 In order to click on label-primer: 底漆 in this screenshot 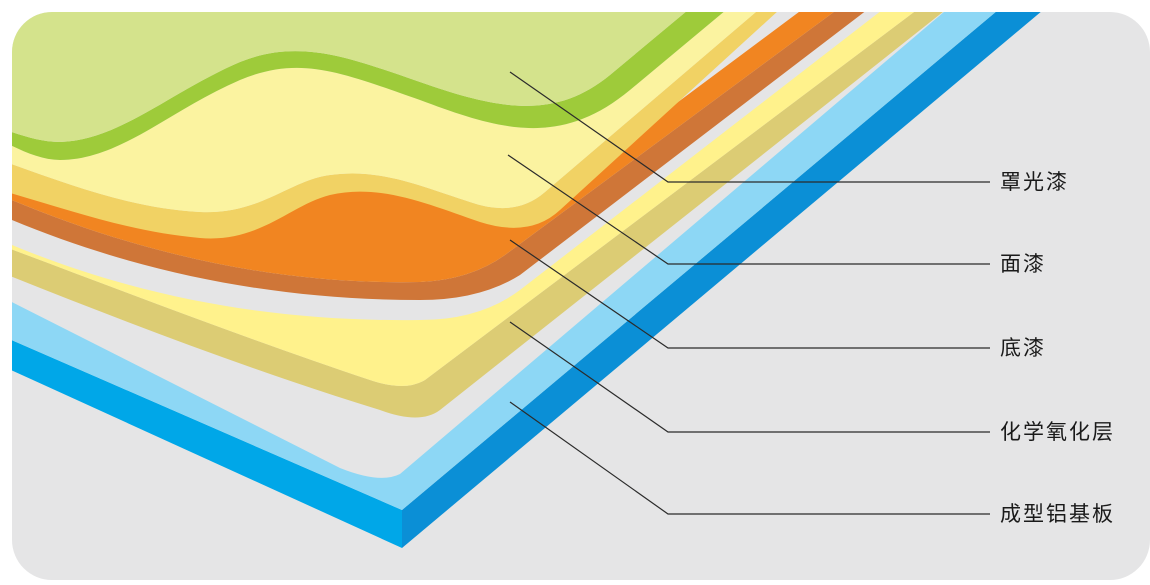, I will do `click(1023, 348)`.